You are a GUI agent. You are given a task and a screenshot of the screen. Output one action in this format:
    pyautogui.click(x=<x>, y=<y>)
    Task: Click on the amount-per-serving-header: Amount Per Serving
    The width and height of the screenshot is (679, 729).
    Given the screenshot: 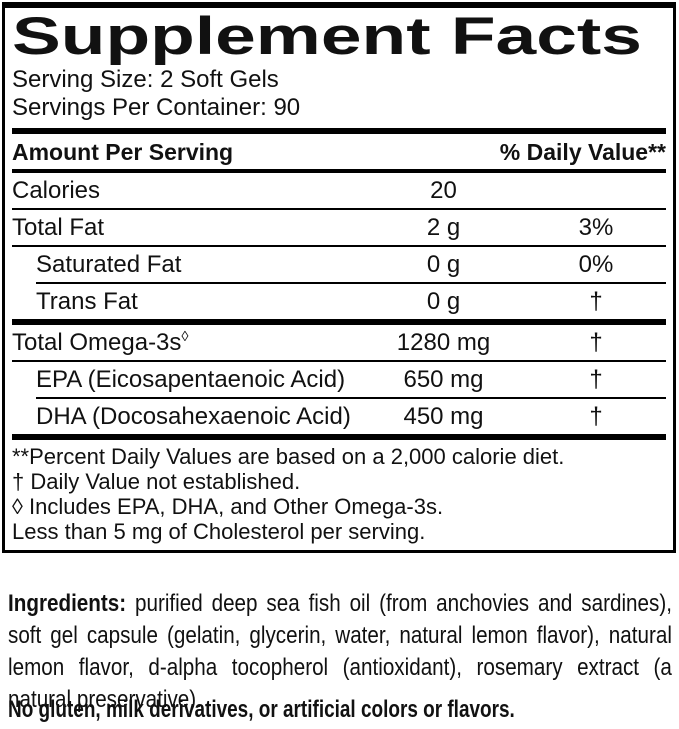 What is the action you would take?
    pyautogui.click(x=123, y=152)
    